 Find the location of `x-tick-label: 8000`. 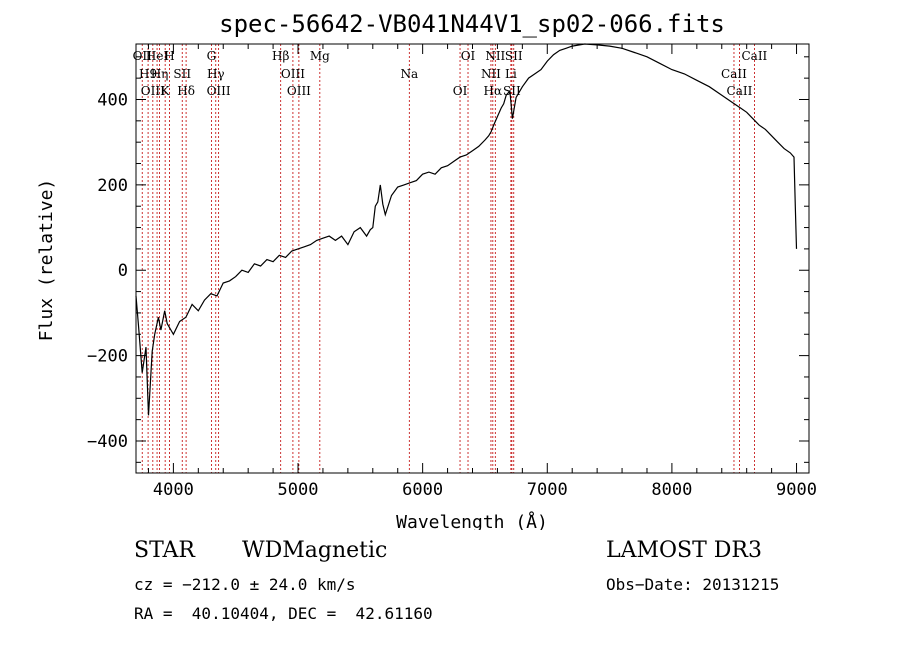

x-tick-label: 8000 is located at coordinates (671, 490).